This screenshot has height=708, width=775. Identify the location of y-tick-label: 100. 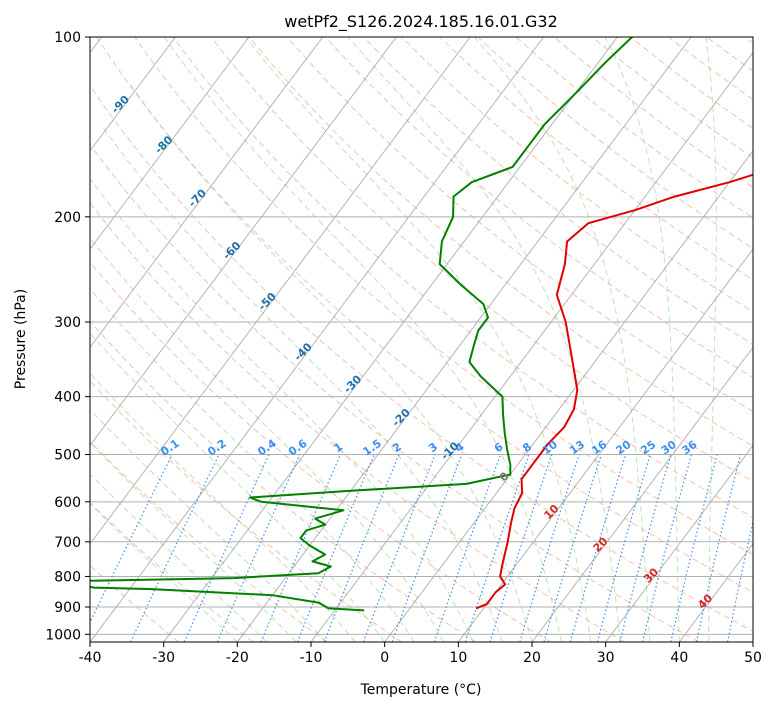
(67, 38).